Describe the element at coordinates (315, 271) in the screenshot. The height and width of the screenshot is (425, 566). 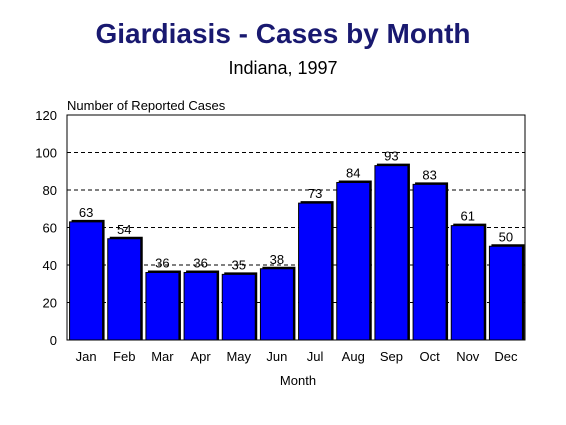
I see `bar-jul` at that location.